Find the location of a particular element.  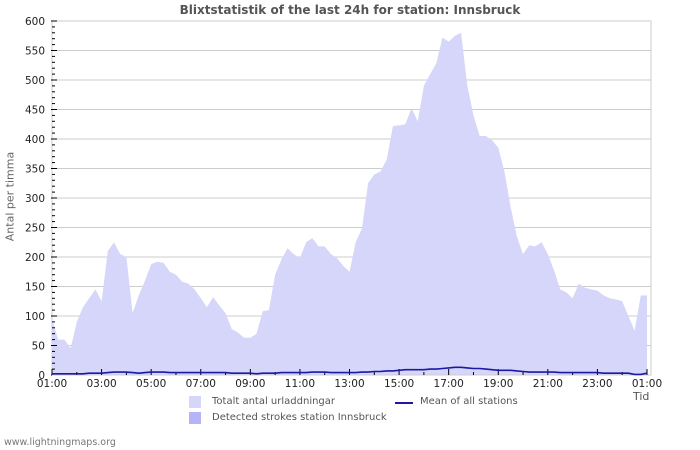

svg-text: 550 is located at coordinates (35, 52).